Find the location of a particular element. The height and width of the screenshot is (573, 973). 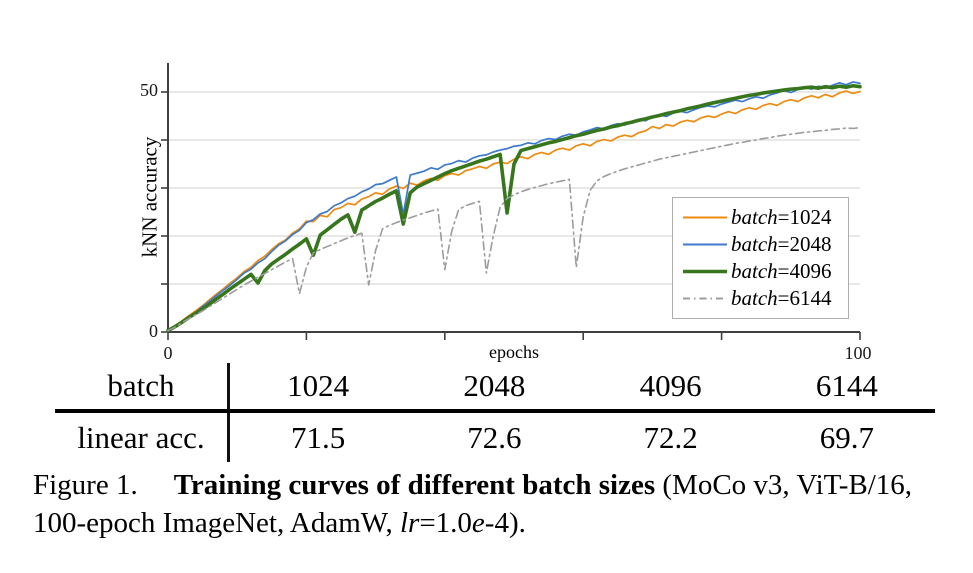

x-tick-label-0: 0 is located at coordinates (168, 353).